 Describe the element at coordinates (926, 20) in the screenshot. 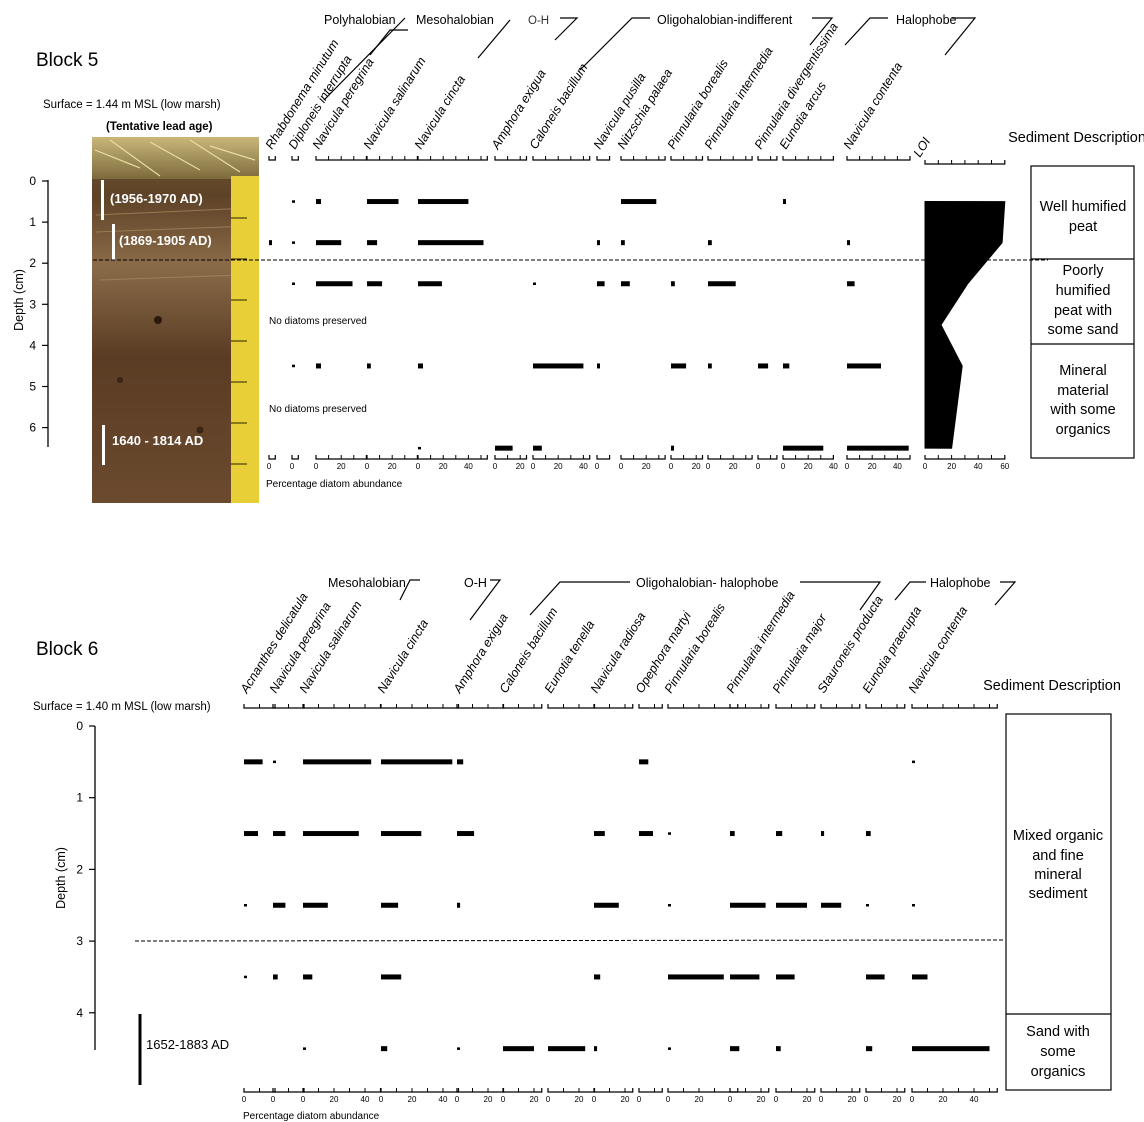

I see `group-halophobe: Halophobe` at that location.